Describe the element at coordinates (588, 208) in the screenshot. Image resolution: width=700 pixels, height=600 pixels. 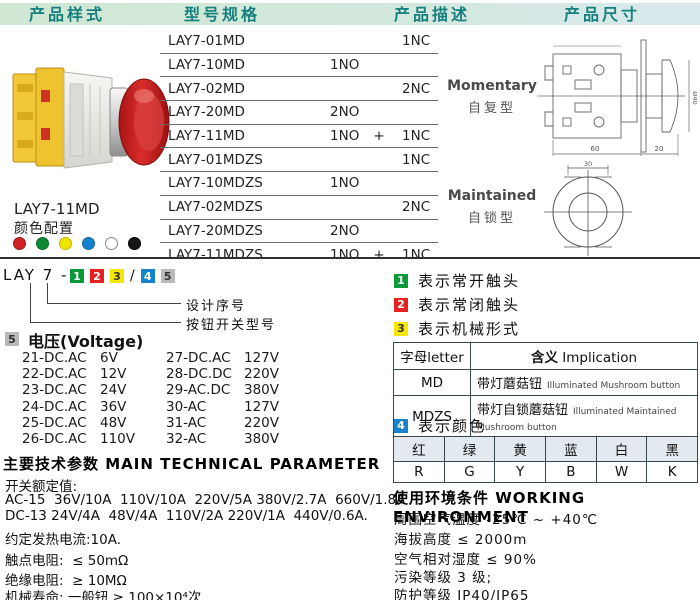
I see `dimension-drawing-front-view: 30` at that location.